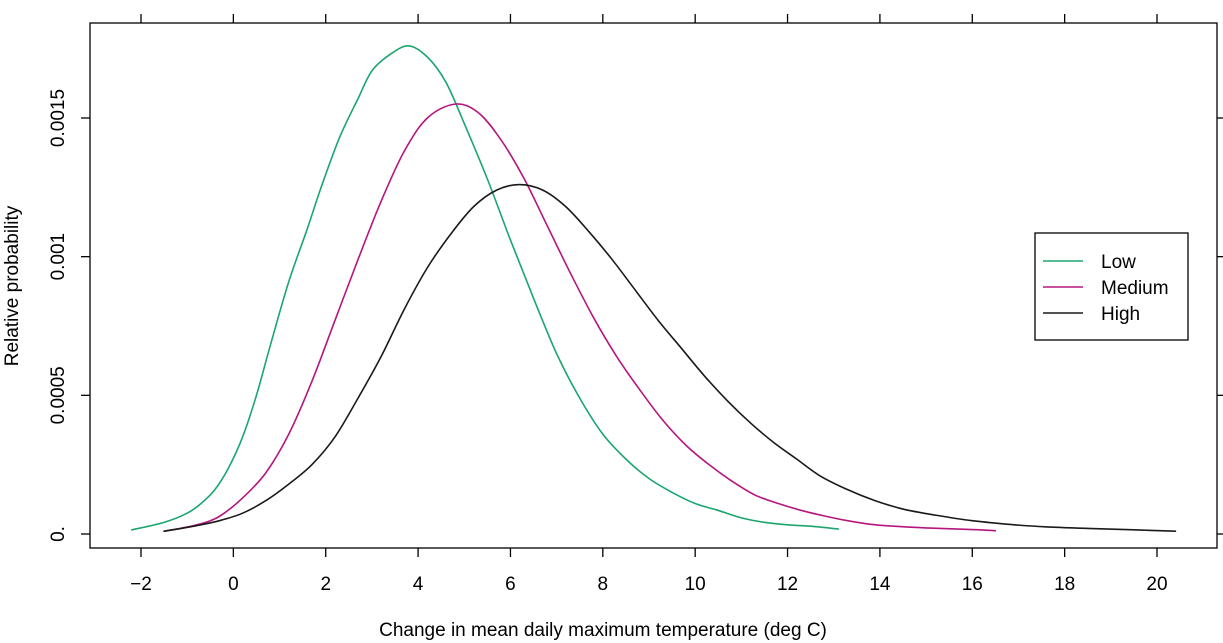  Describe the element at coordinates (141, 584) in the screenshot. I see `x-tick-label: −2` at that location.